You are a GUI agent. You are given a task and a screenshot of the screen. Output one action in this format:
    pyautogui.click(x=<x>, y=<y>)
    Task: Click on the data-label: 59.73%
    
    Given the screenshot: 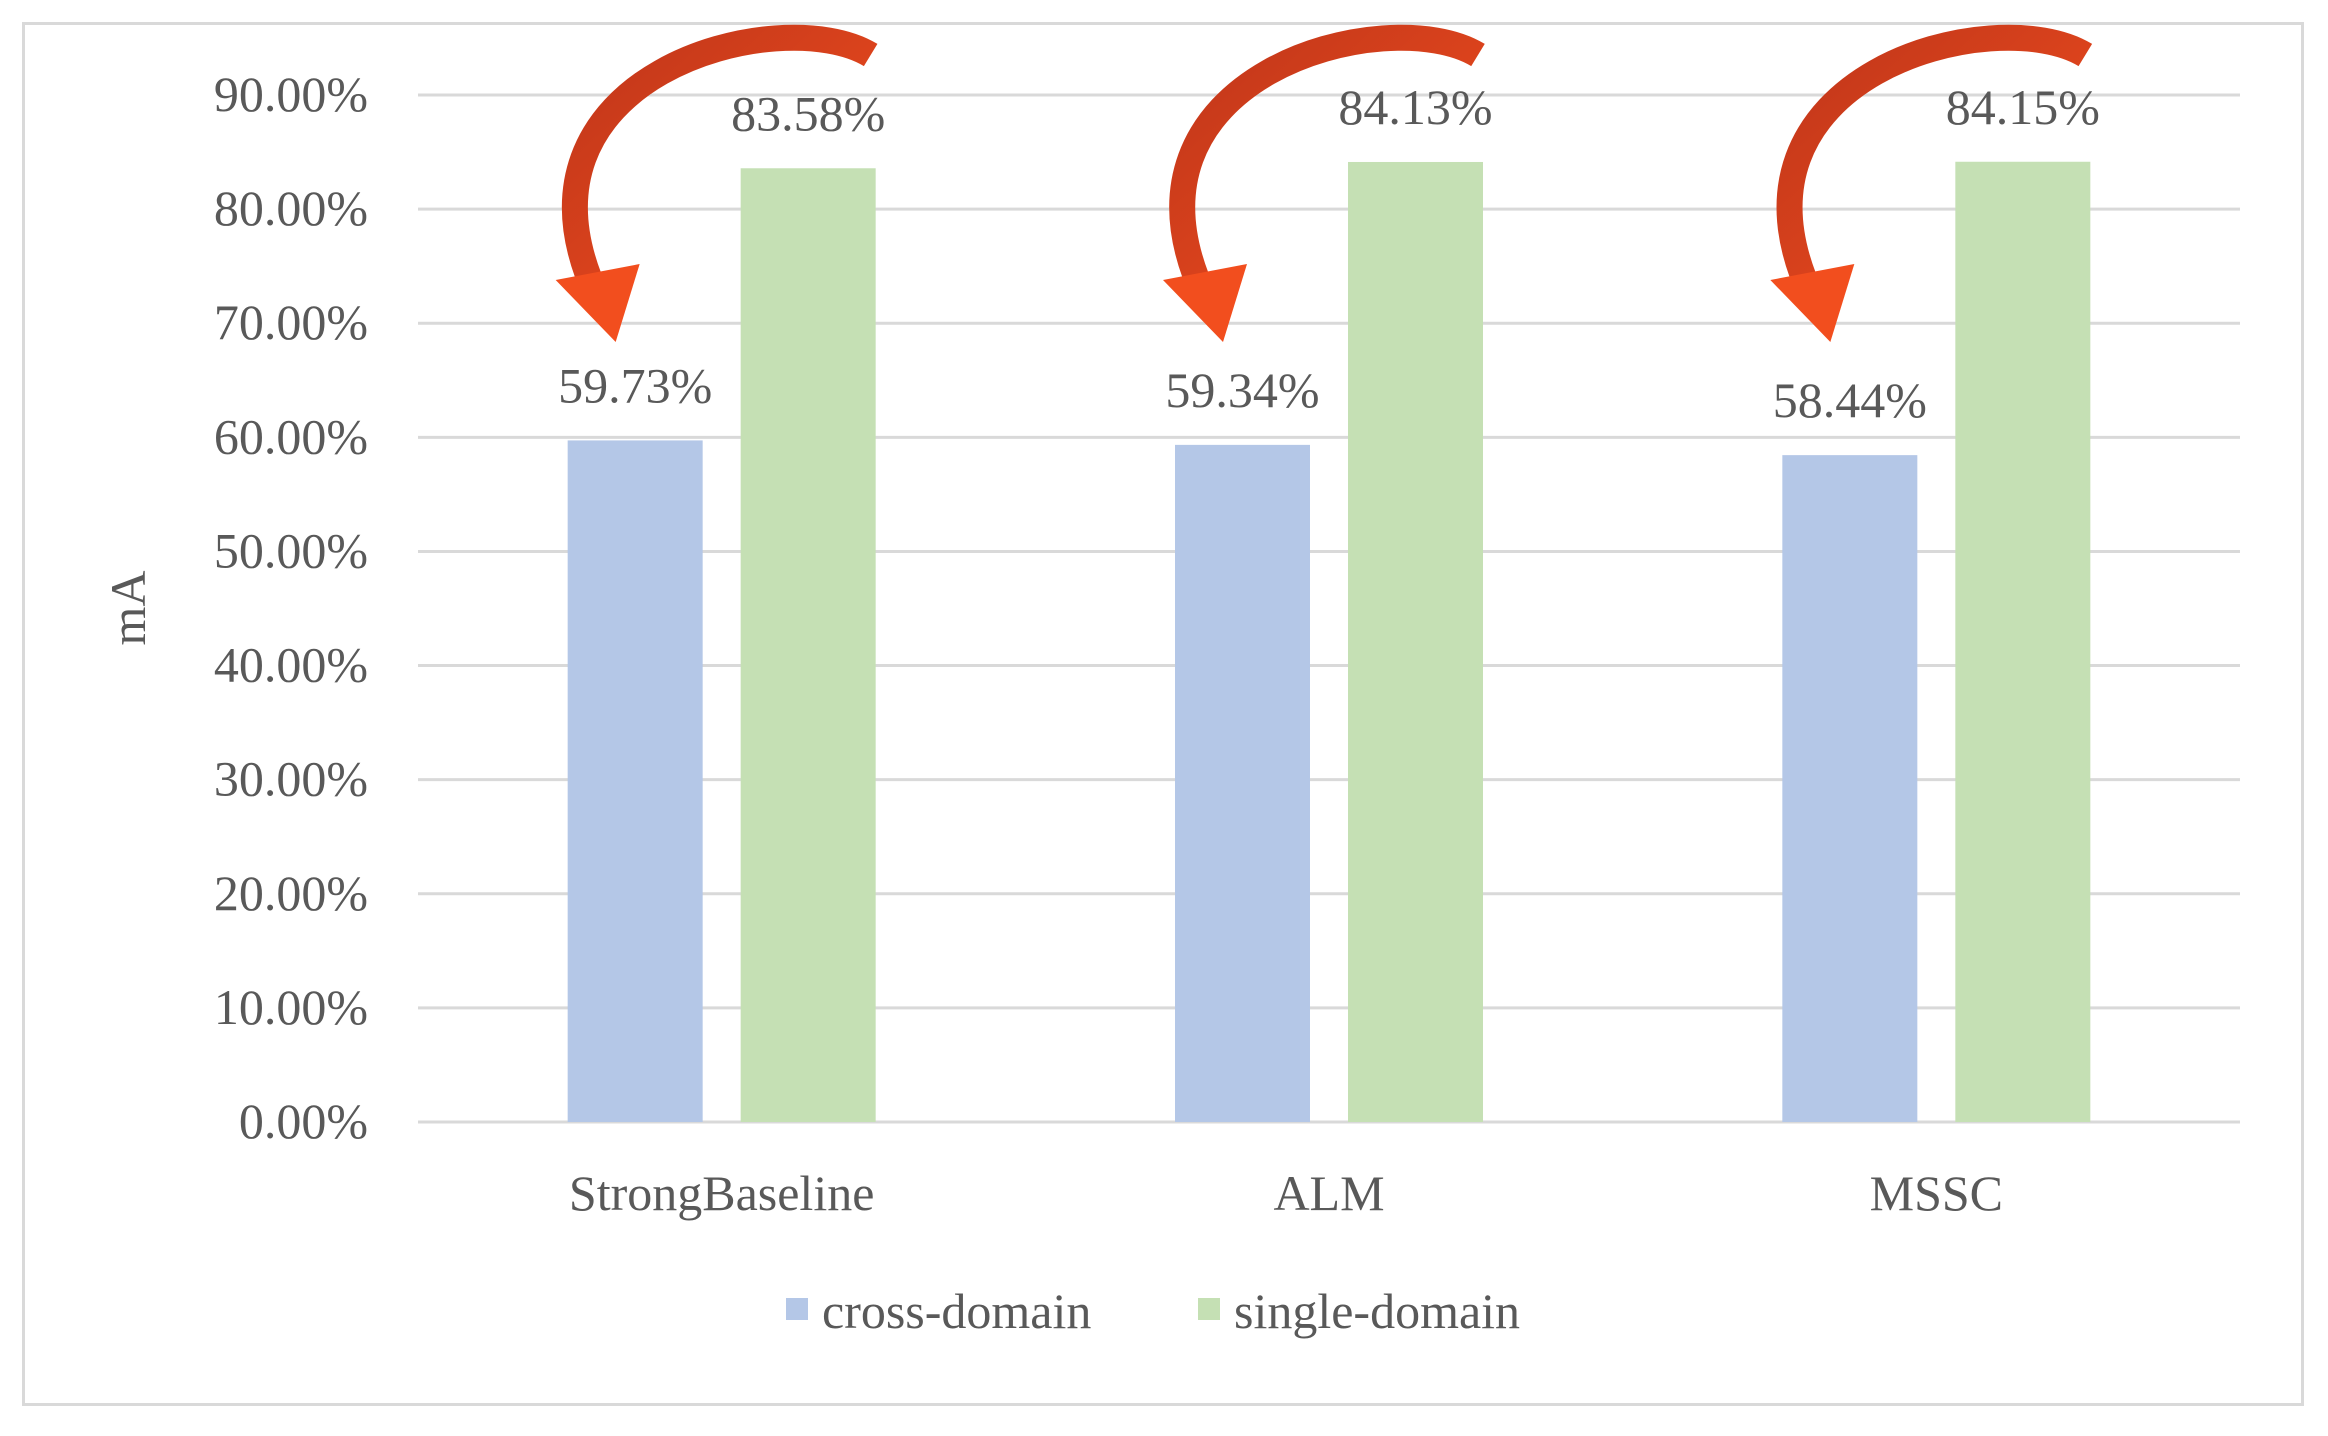 What is the action you would take?
    pyautogui.click(x=635, y=385)
    